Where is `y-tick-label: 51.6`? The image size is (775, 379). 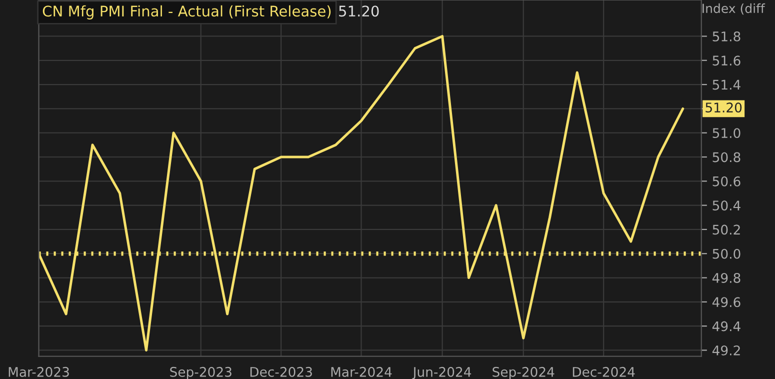 y-tick-label: 51.6 is located at coordinates (726, 61).